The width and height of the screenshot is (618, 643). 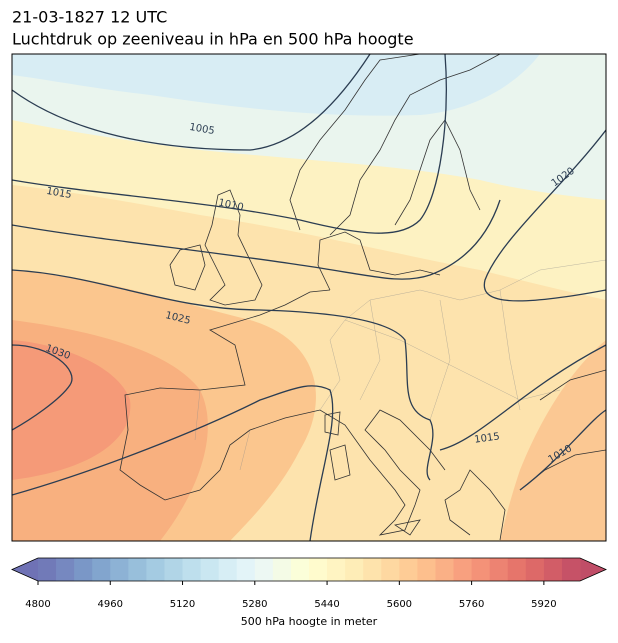 I want to click on colorbar-tick-label: 5120, so click(x=182, y=604).